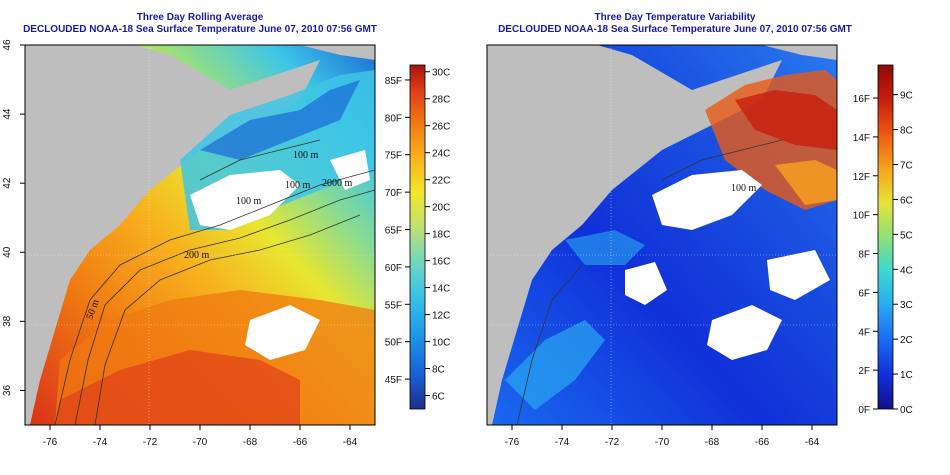 This screenshot has width=950, height=475. What do you see at coordinates (441, 235) in the screenshot?
I see `colorbar-c-label: 18C` at bounding box center [441, 235].